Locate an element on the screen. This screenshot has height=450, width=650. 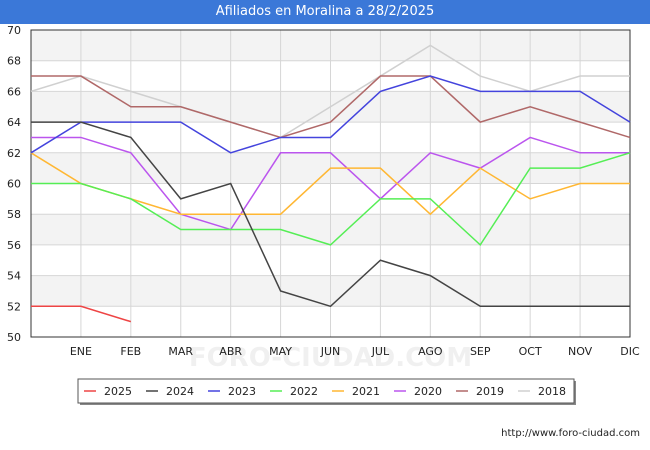
legend-label-2024: 2024 is located at coordinates (180, 391).